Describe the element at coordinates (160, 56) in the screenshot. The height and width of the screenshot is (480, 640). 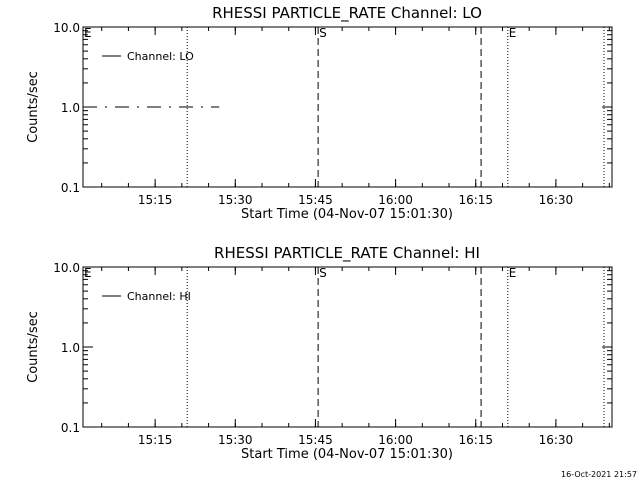
I see `legend-entry: Channel: LO` at that location.